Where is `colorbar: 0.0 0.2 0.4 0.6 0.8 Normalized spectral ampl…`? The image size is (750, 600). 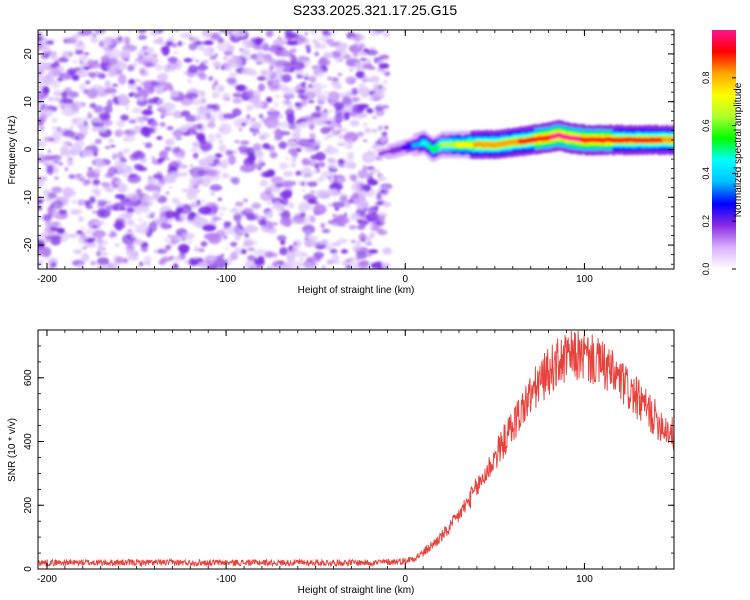
colorbar: 0.0 0.2 0.4 0.6 0.8 Normalized spectral ampl… is located at coordinates (722, 152).